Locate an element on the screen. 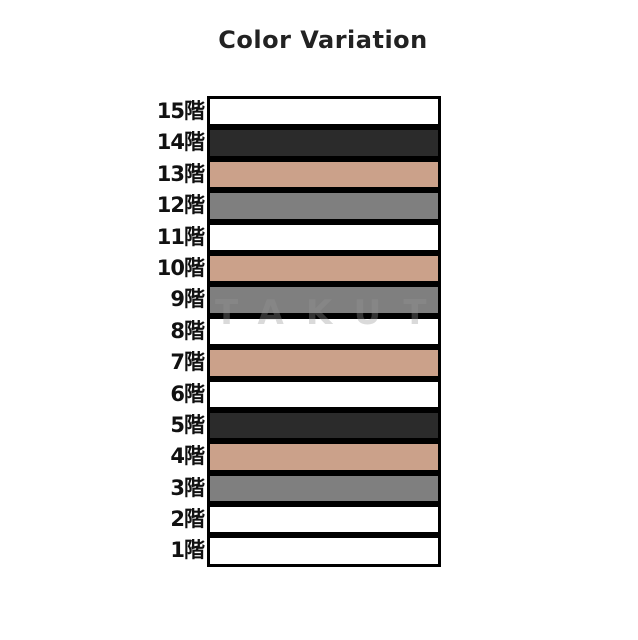 The width and height of the screenshot is (638, 640). floor-label: 5階 is located at coordinates (187, 424).